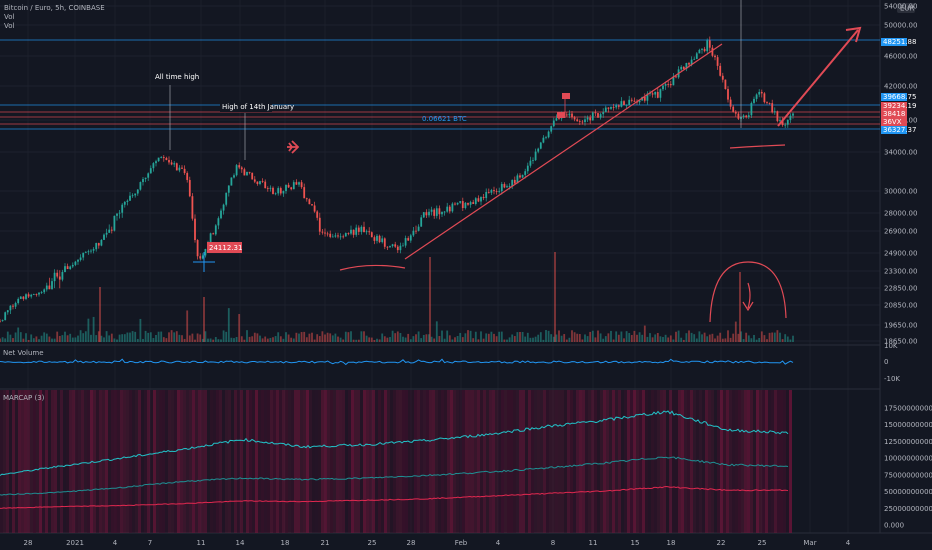 The height and width of the screenshot is (550, 932). Describe the element at coordinates (900, 87) in the screenshot. I see `price-tick-label: 42000.00` at that location.